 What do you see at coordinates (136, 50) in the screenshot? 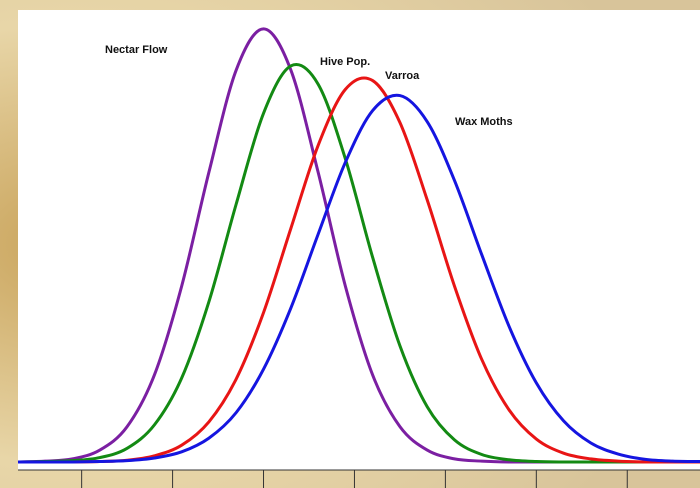
I see `annotation: Nectar Flow` at bounding box center [136, 50].